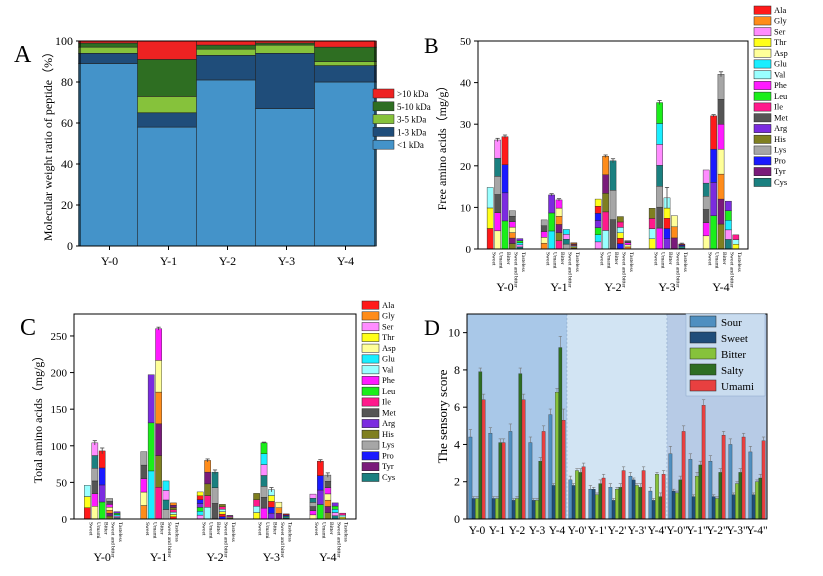 The image size is (823, 576). What do you see at coordinates (389, 412) in the screenshot?
I see `legend-label: Met` at bounding box center [389, 412].